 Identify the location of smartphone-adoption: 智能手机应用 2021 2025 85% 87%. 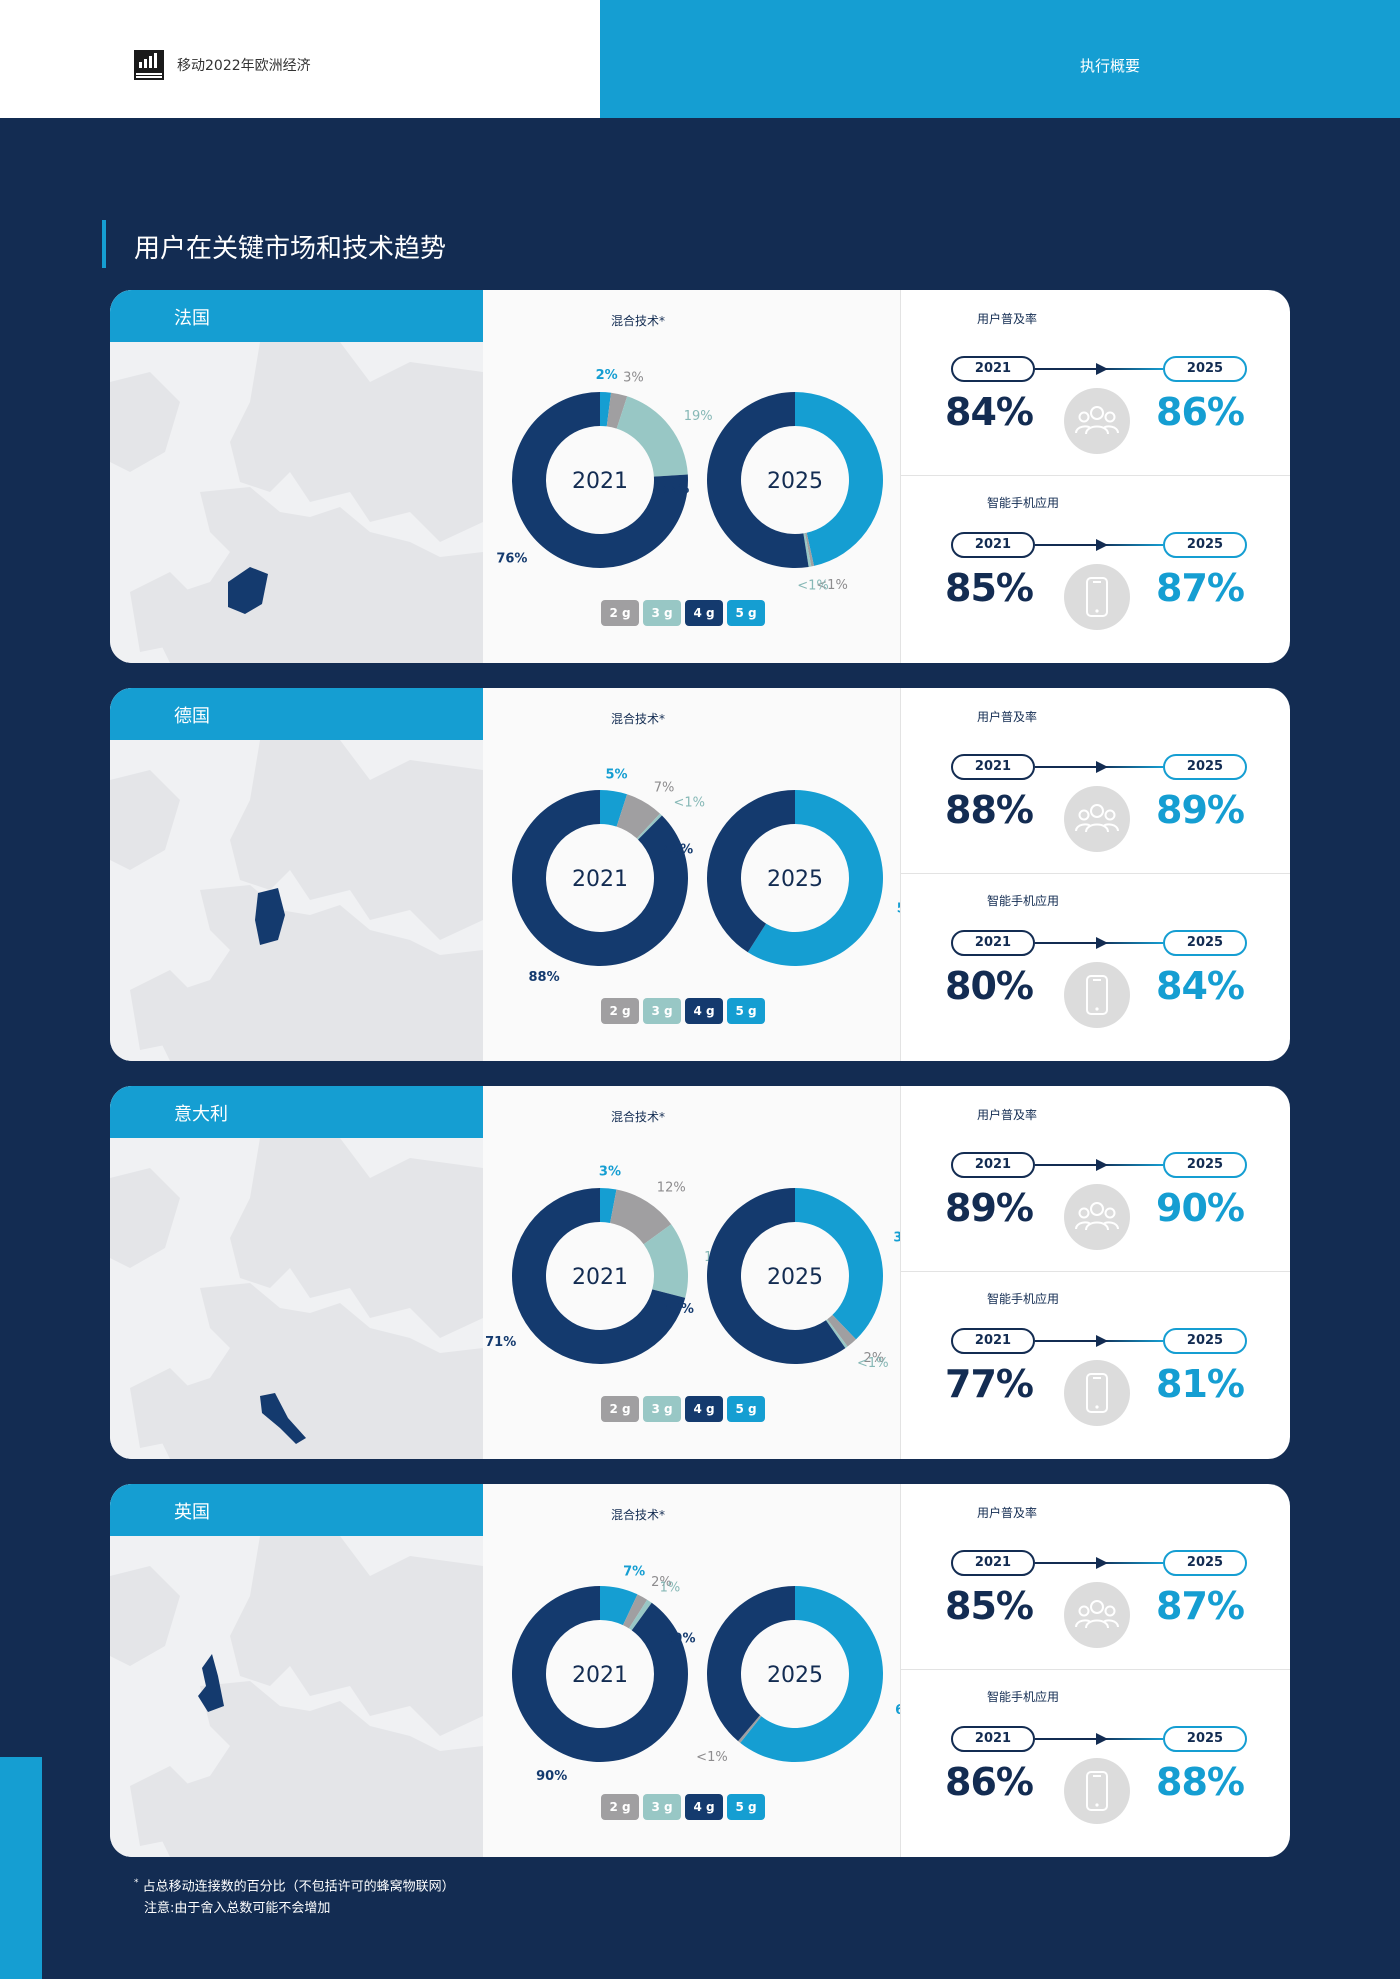
(1095, 569).